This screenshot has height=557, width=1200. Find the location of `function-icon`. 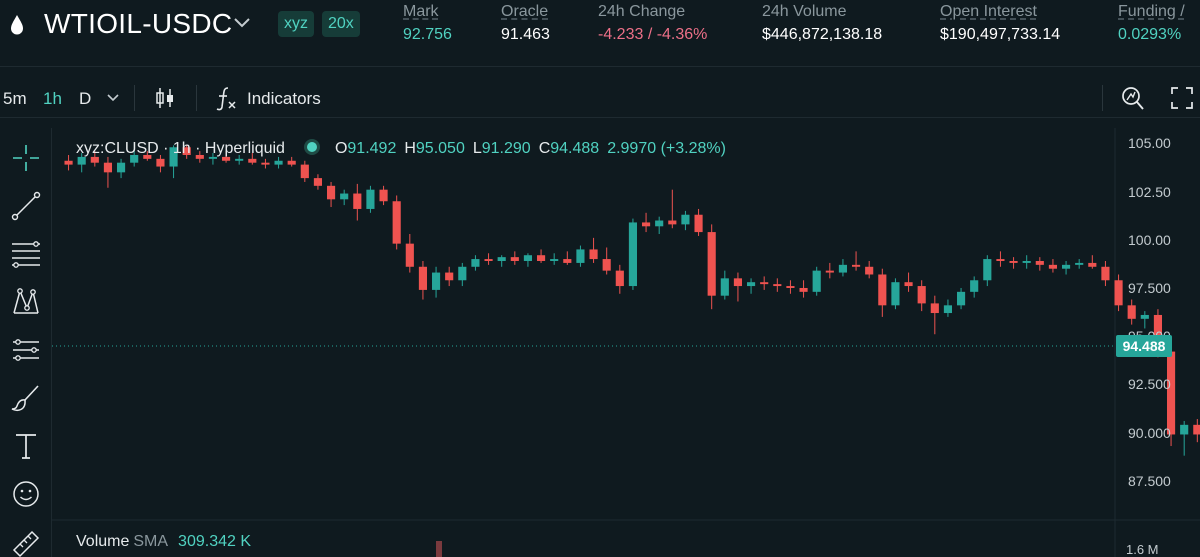

function-icon is located at coordinates (226, 98).